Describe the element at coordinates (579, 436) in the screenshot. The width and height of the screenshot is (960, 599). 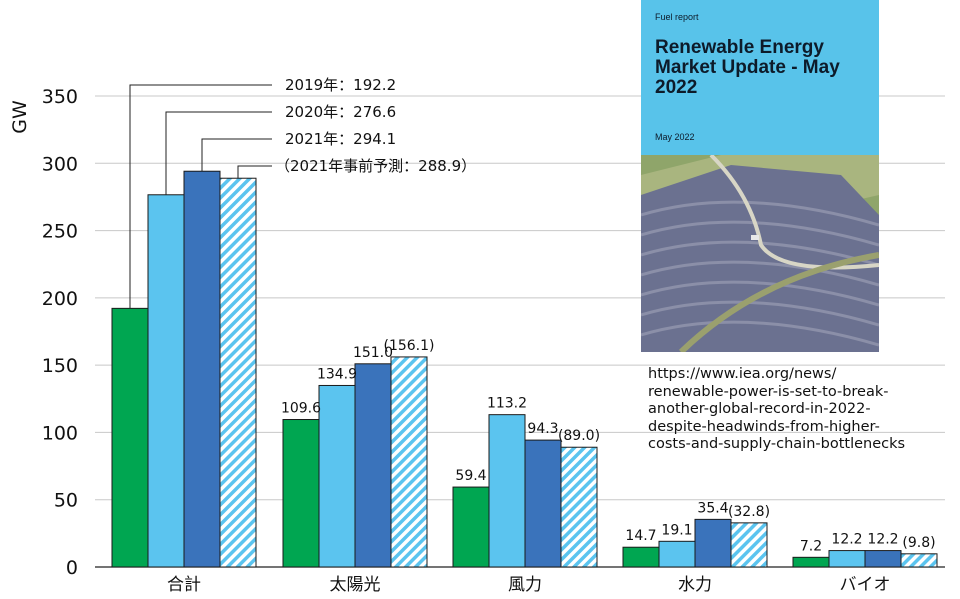
I see `data-label: (89.0)` at that location.